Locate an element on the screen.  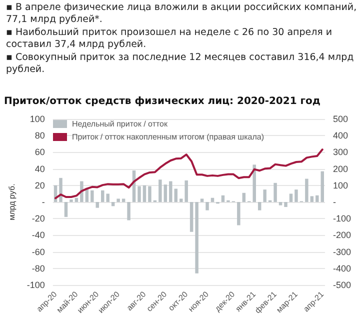
y2-tick-label: -300 is located at coordinates (342, 251).